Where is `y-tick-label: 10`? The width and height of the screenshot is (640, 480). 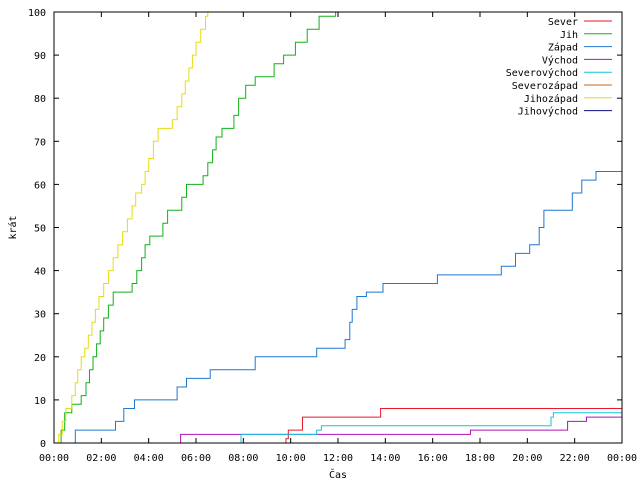 y-tick-label: 10 is located at coordinates (40, 401).